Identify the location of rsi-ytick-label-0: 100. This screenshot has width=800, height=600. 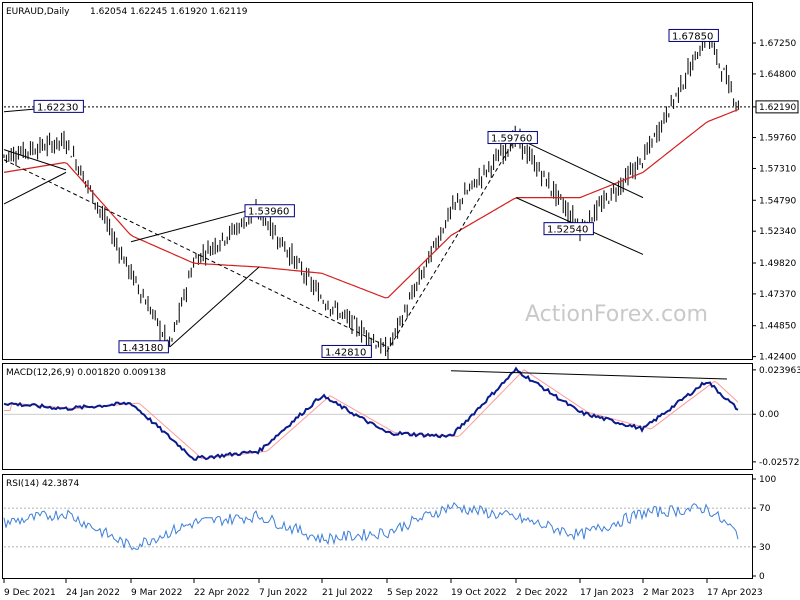
(767, 480).